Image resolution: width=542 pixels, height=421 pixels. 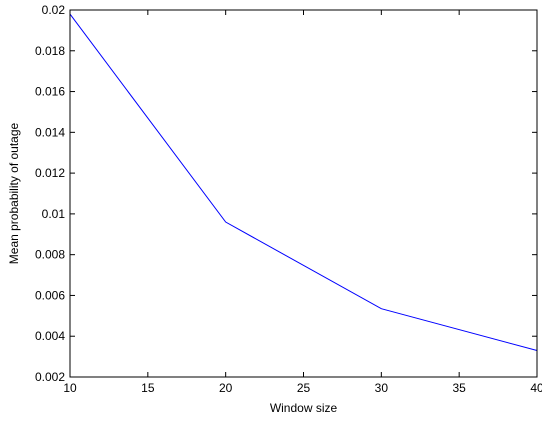 I want to click on y-tick-label: 0.002, so click(x=50, y=377).